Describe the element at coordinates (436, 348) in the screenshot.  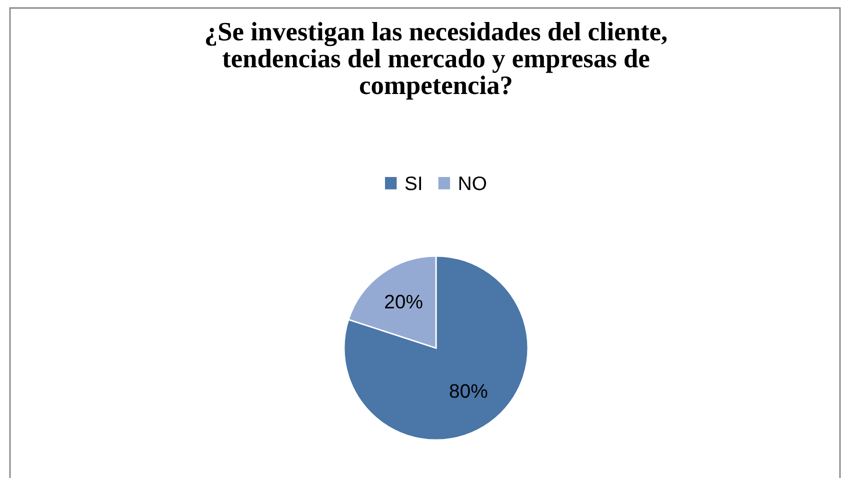
I see `pie-slice` at that location.